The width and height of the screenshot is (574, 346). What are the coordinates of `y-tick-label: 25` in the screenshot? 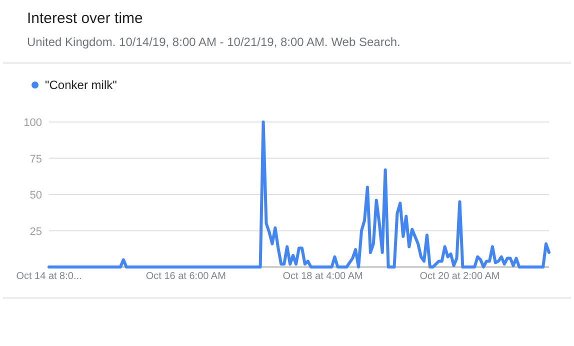 It's located at (36, 232).